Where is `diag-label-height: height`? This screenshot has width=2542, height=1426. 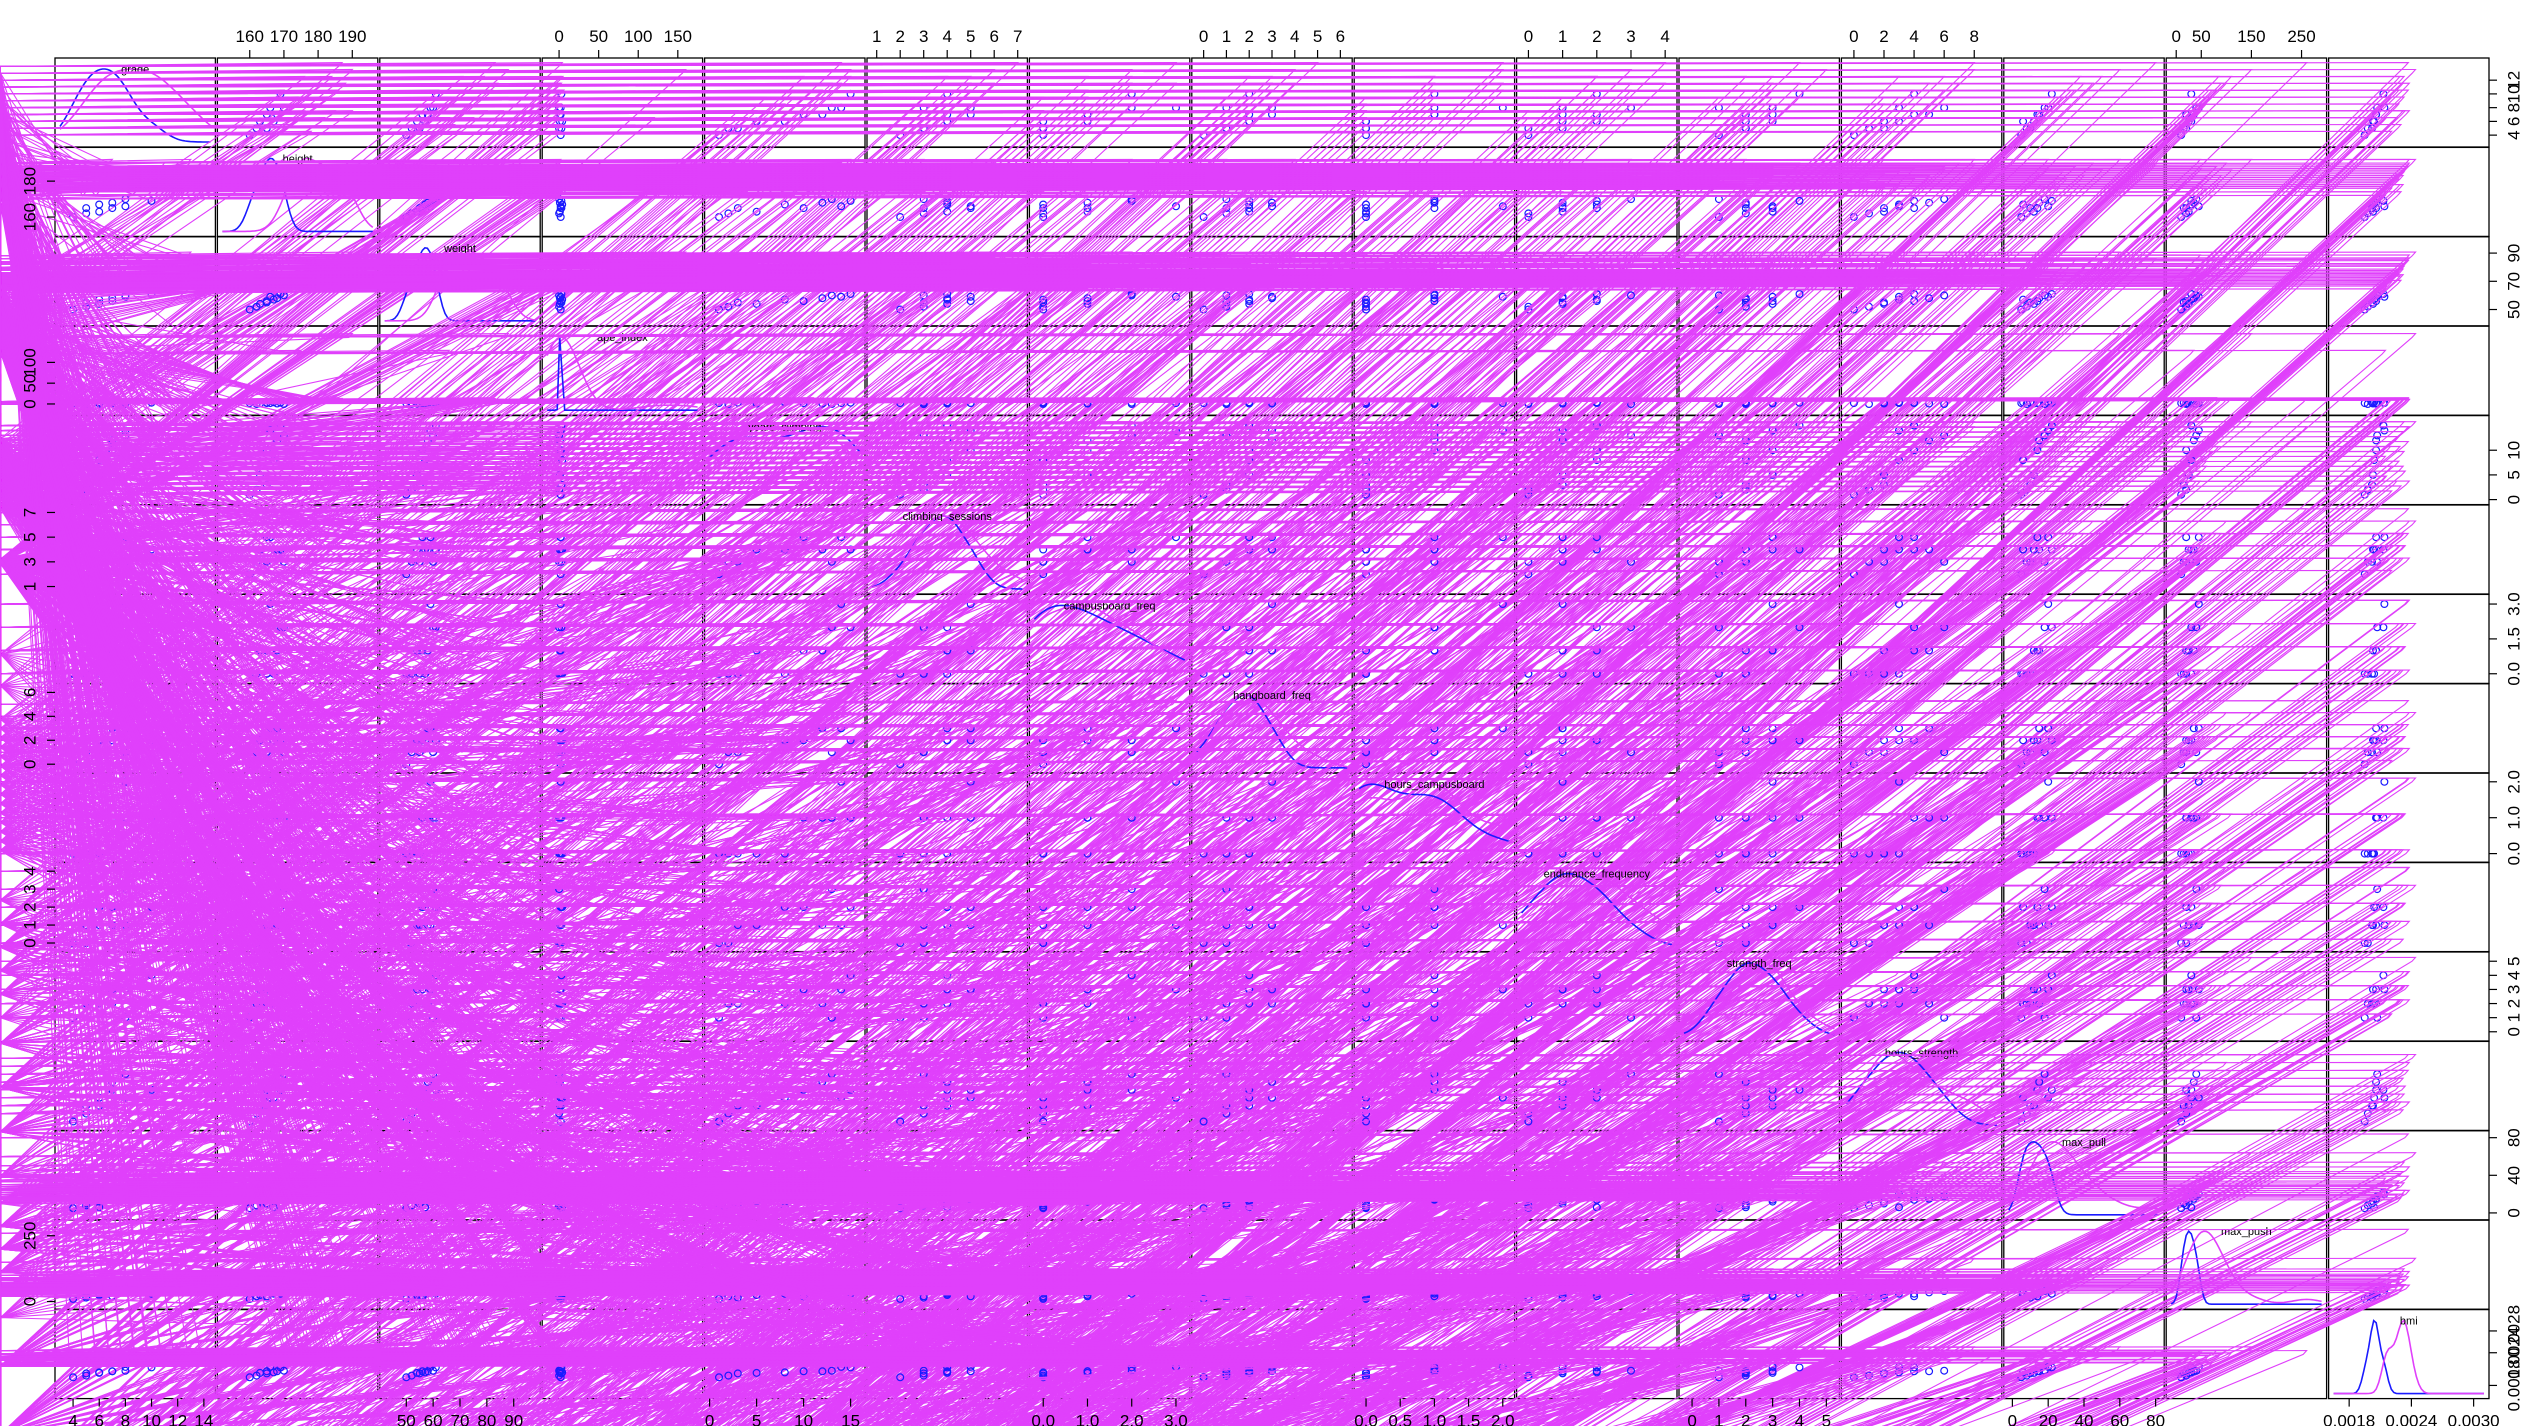
diag-label-height: height is located at coordinates (298, 159).